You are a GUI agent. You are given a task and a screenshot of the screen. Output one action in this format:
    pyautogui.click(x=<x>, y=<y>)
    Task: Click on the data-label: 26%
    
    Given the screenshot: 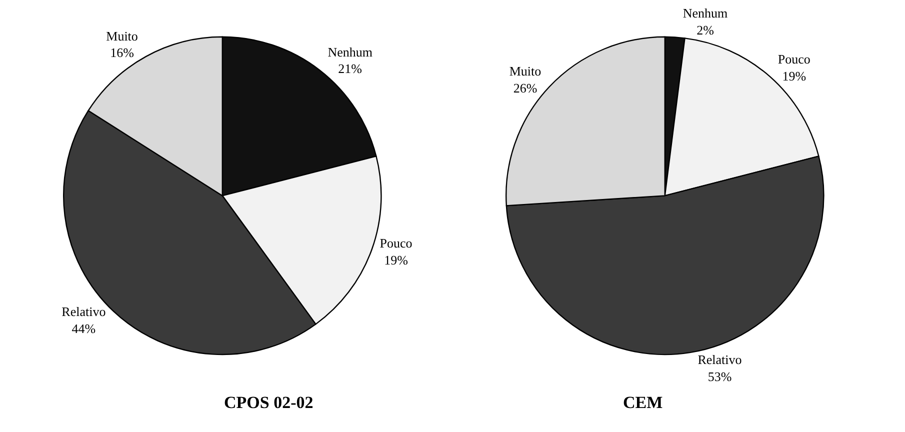 What is the action you would take?
    pyautogui.click(x=525, y=88)
    